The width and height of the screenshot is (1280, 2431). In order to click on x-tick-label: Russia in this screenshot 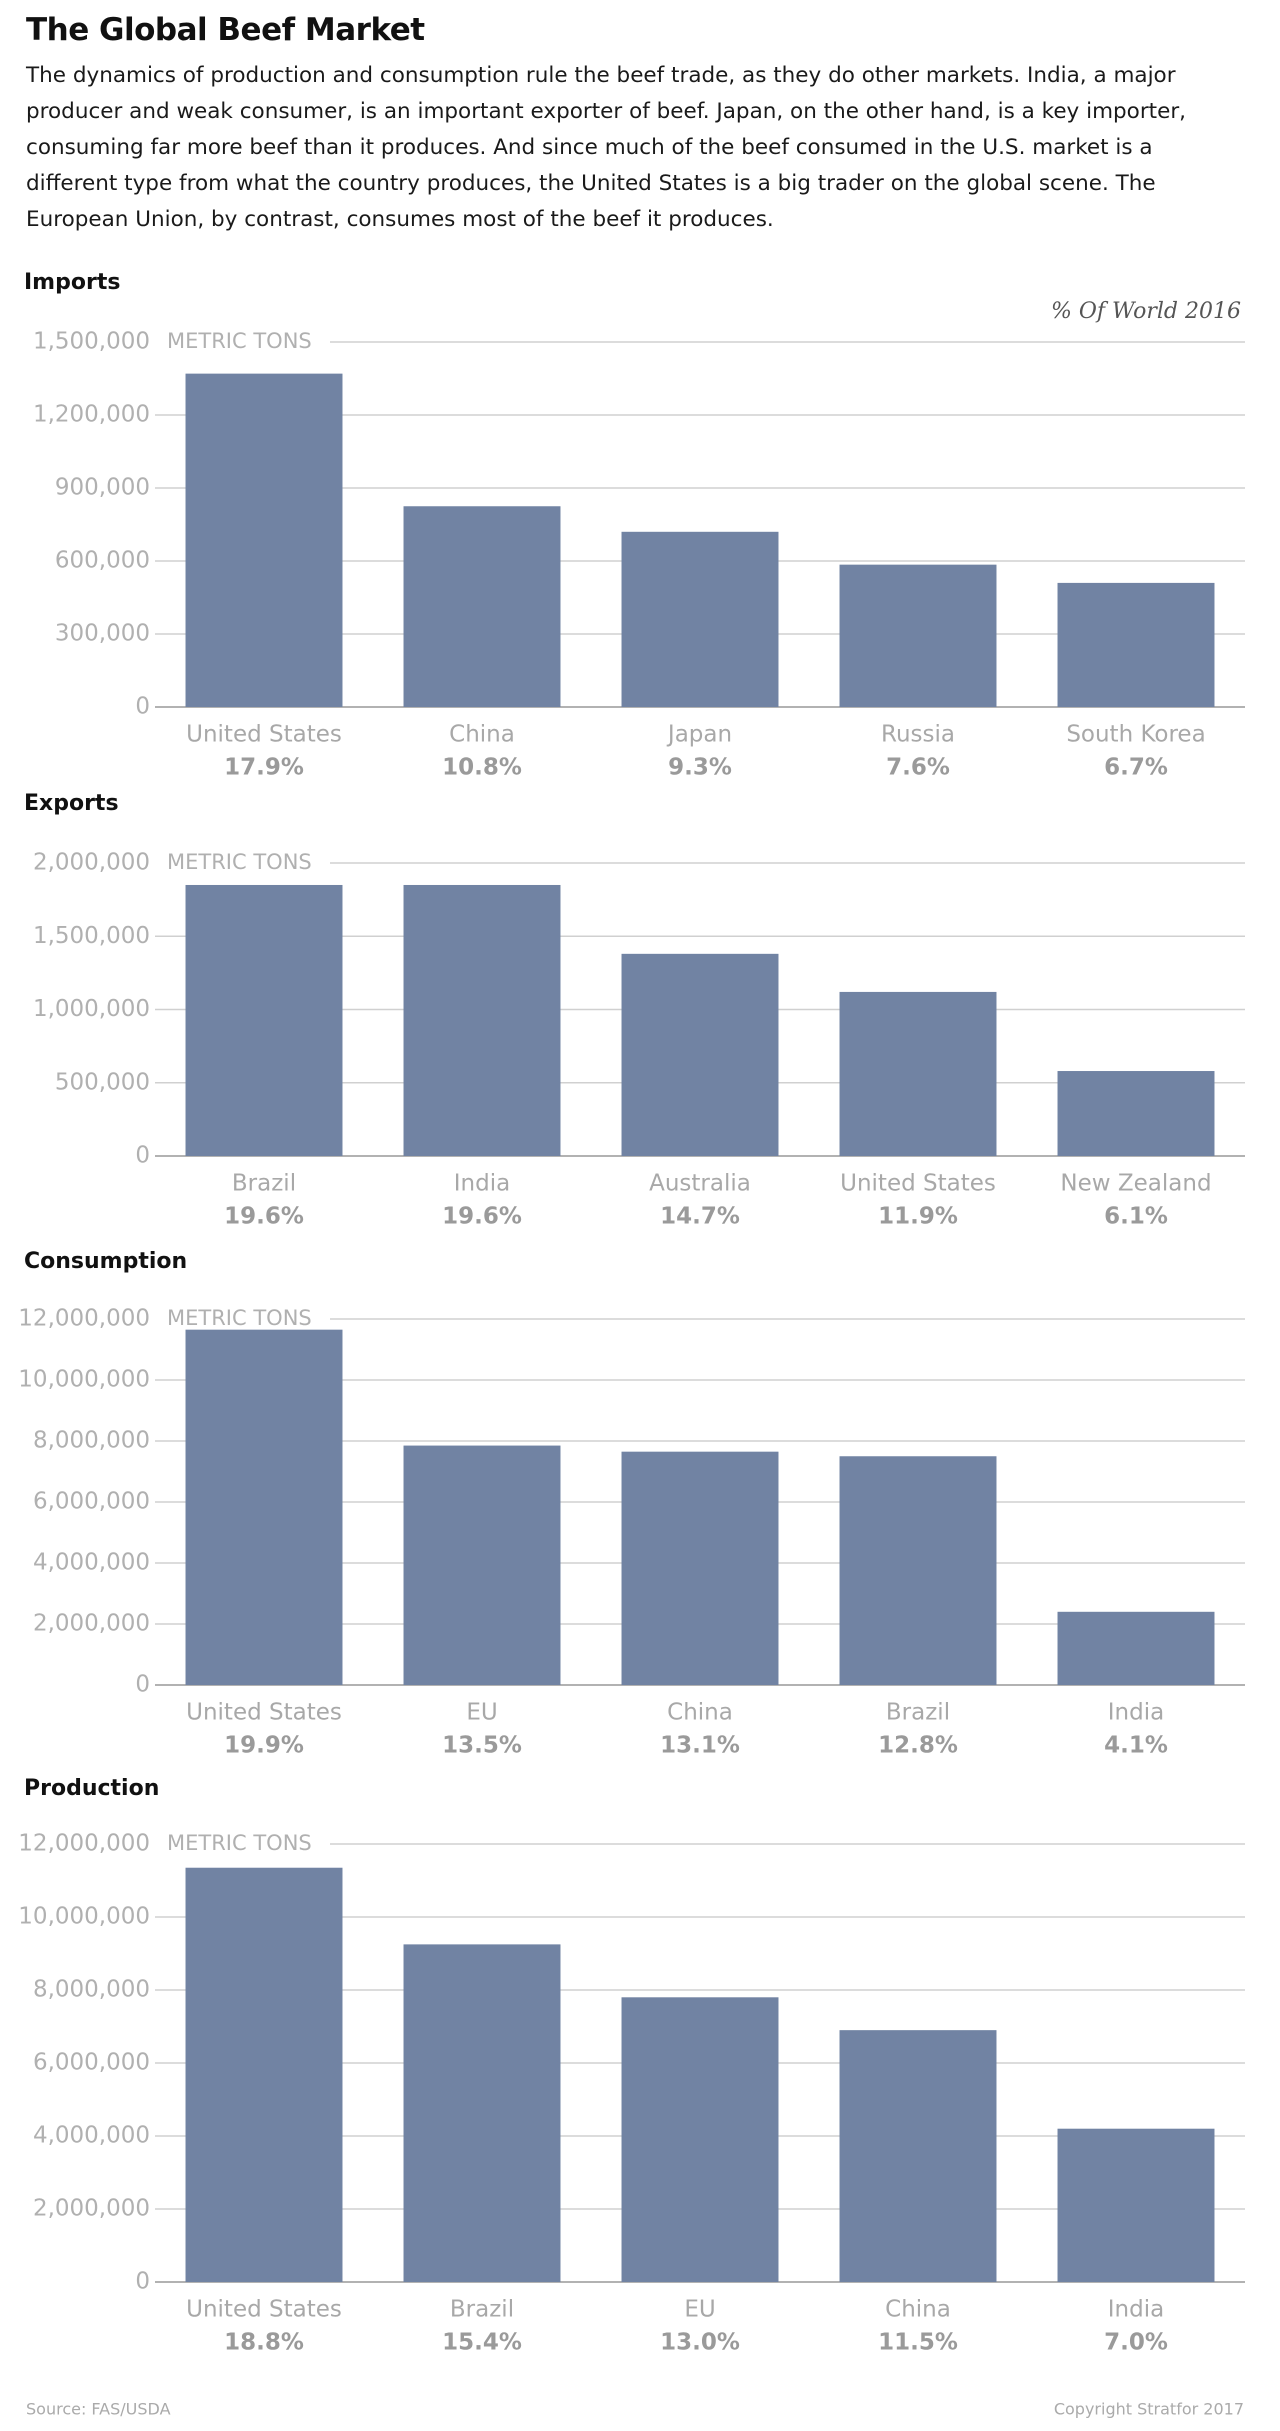, I will do `click(918, 735)`.